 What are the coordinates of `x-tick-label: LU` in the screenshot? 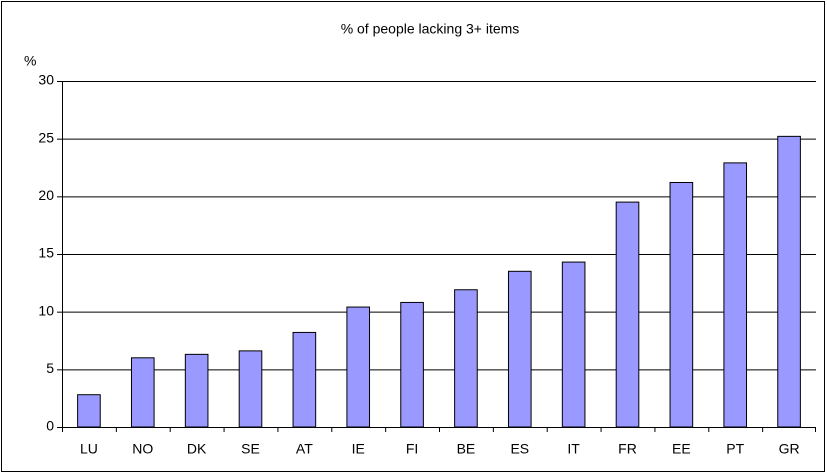 It's located at (89, 449).